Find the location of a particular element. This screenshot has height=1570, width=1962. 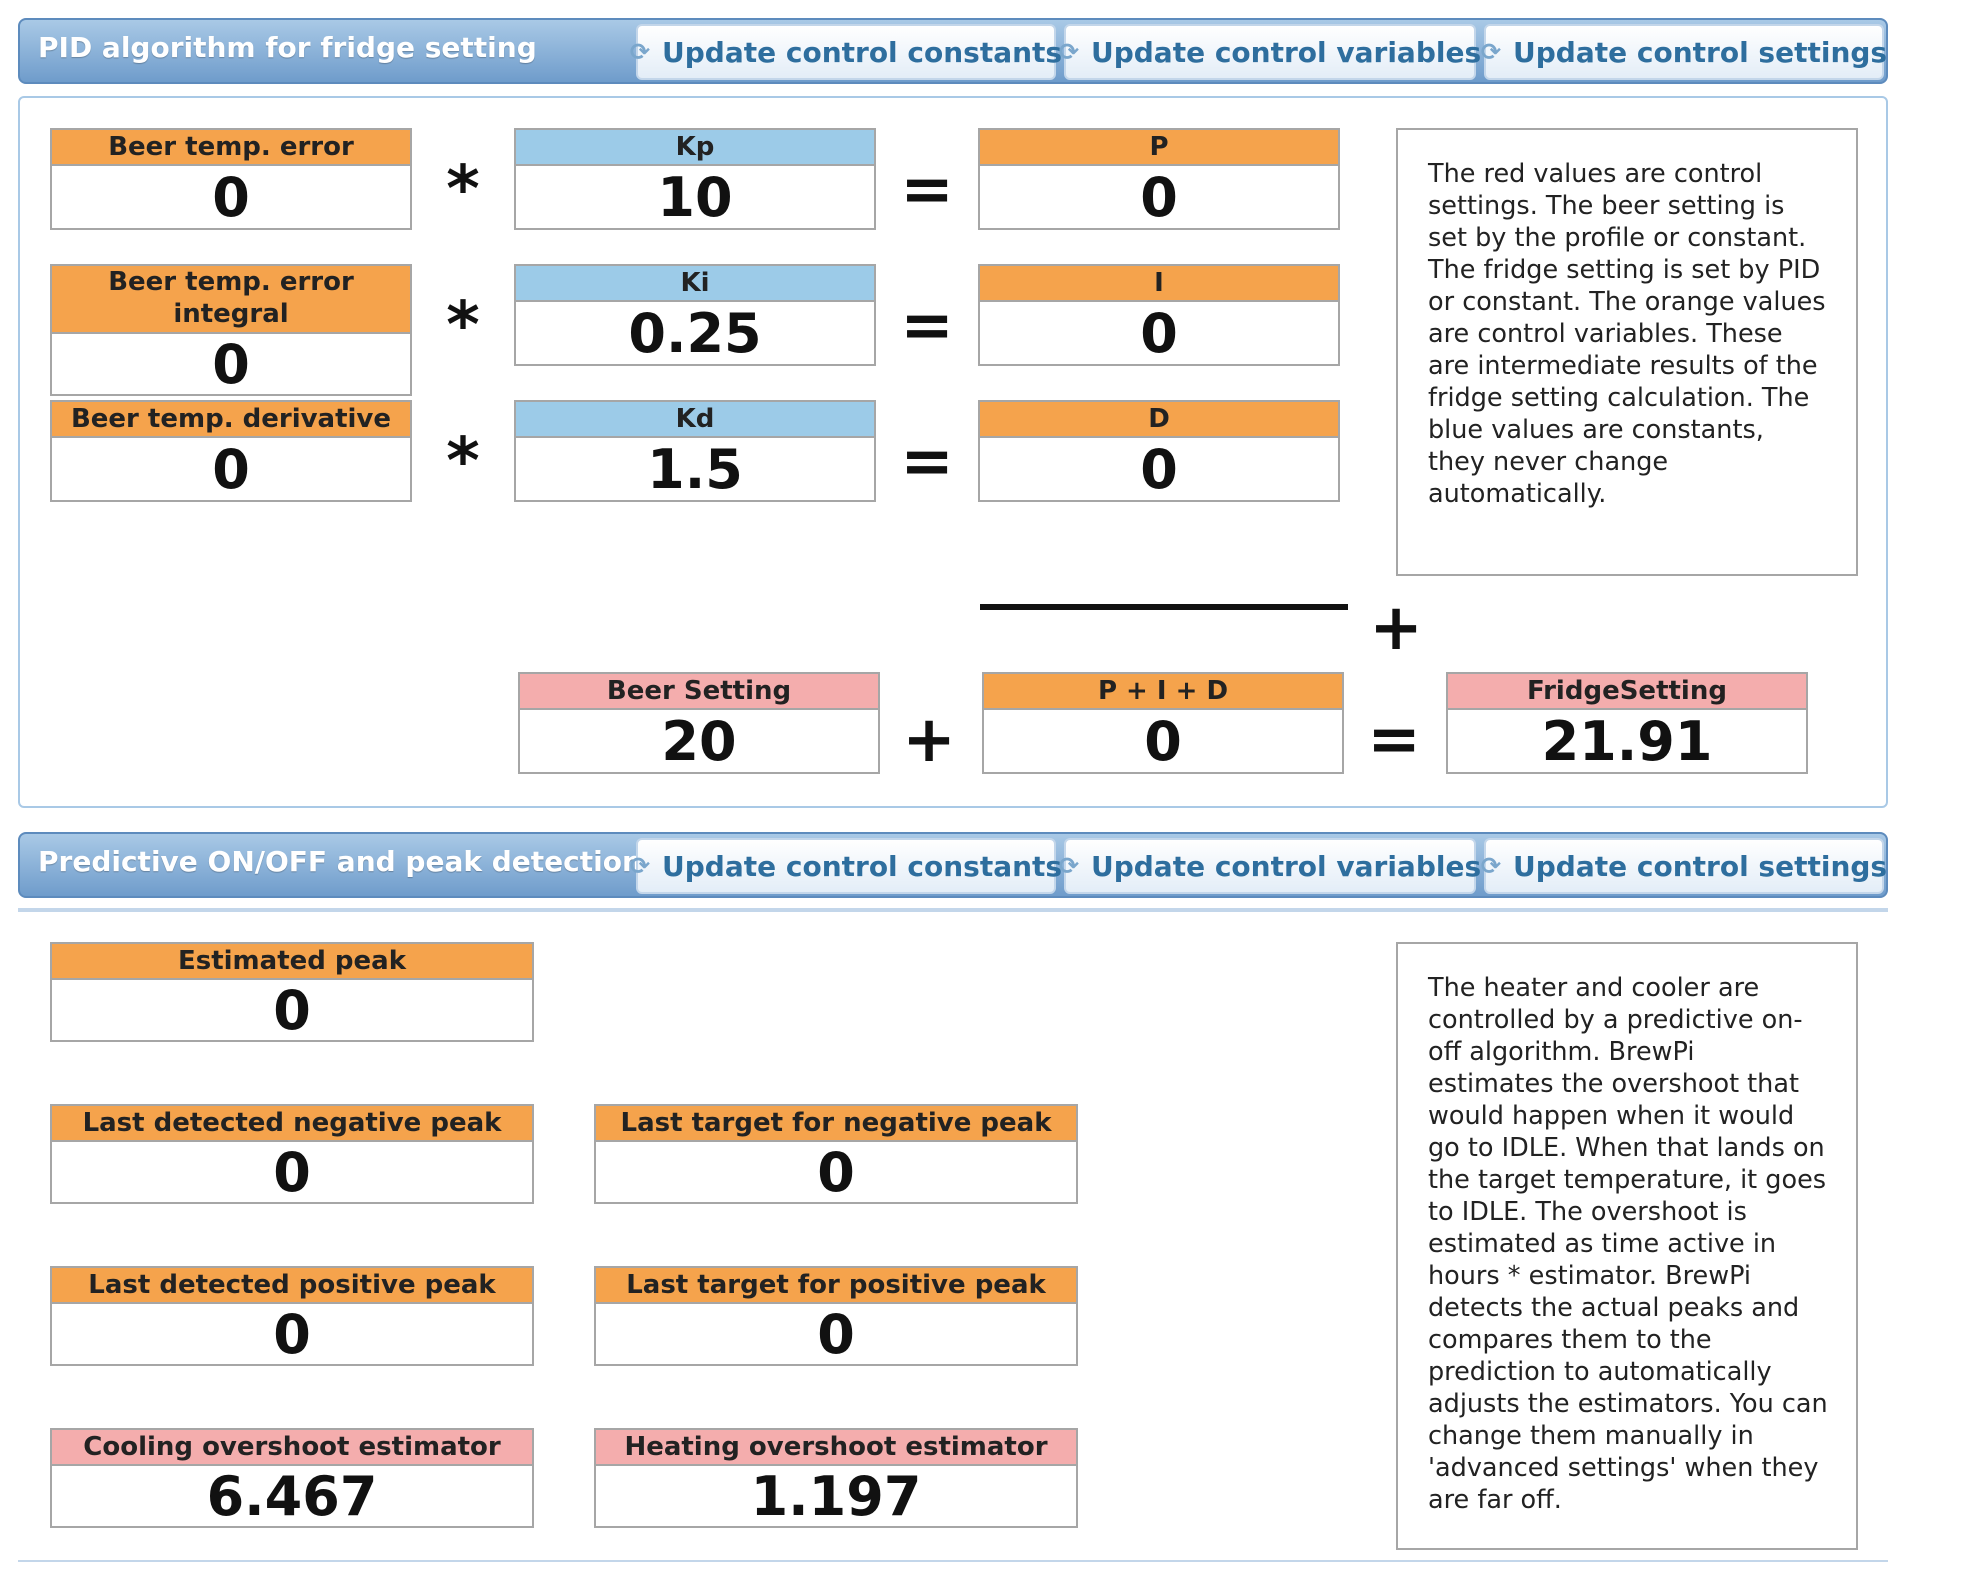

peak-section-title: Predictive ON/OFF and peak detection is located at coordinates (340, 861).